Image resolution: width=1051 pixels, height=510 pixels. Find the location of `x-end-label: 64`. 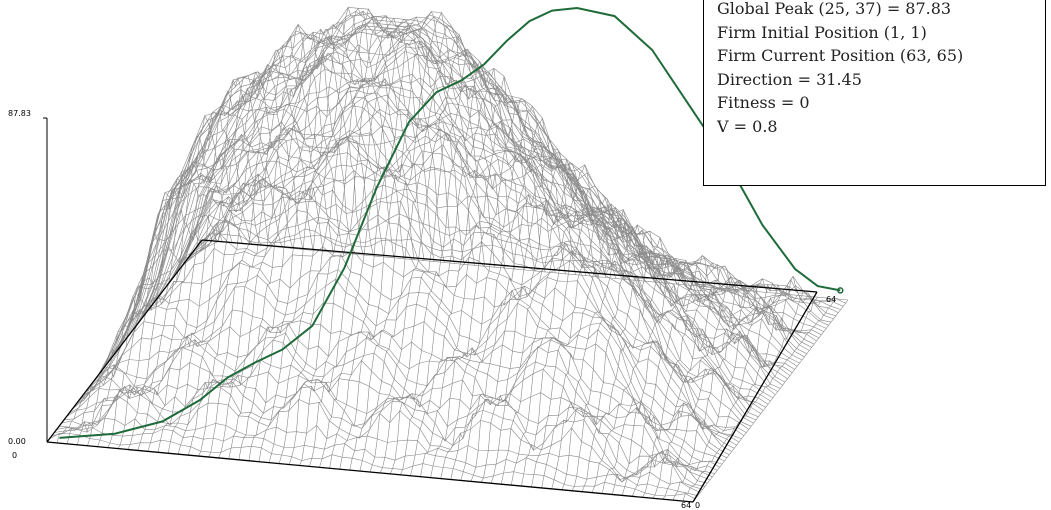

x-end-label: 64 is located at coordinates (686, 505).